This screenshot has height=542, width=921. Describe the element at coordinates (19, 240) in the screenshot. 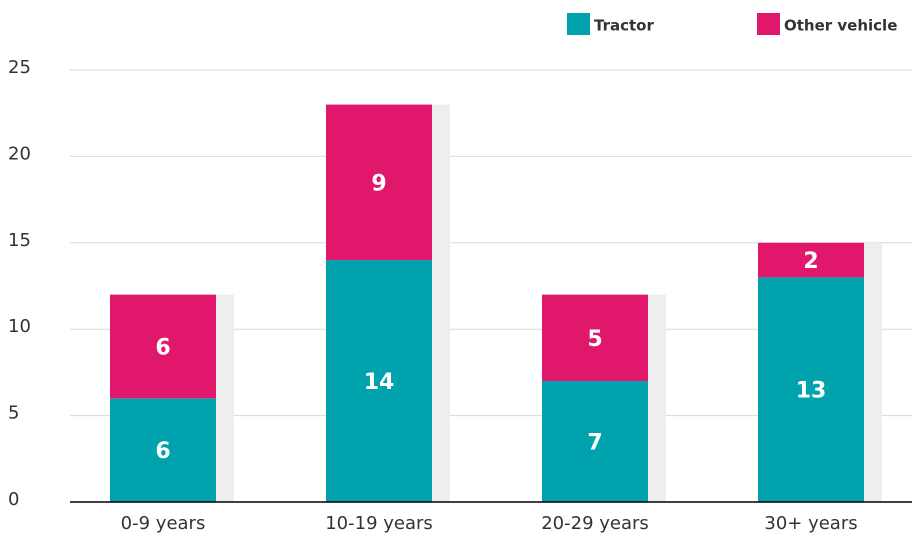

I see `y-tick-label: 15` at that location.